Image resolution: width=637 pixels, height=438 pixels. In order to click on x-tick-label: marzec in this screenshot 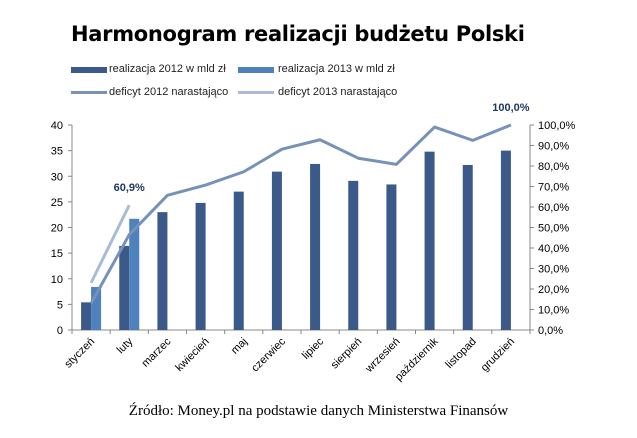, I will do `click(157, 352)`.